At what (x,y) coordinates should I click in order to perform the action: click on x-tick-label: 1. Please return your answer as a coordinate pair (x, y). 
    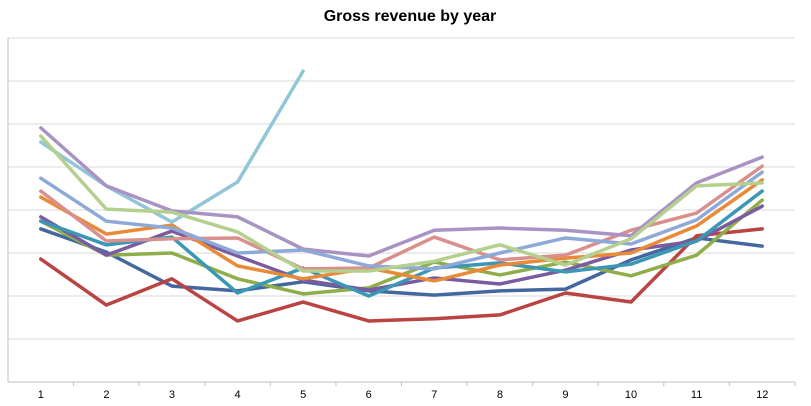
    Looking at the image, I should click on (41, 395).